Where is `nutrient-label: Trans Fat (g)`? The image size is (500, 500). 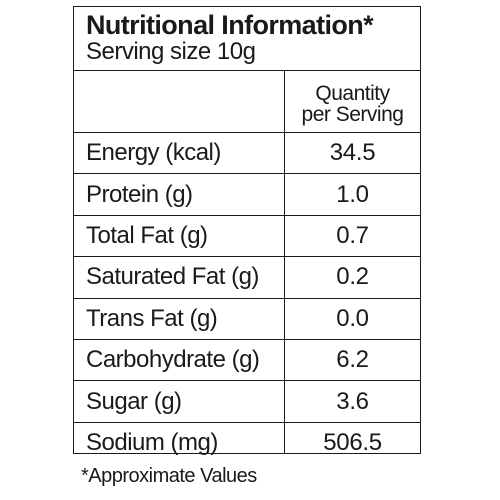
nutrient-label: Trans Fat (g) is located at coordinates (152, 318).